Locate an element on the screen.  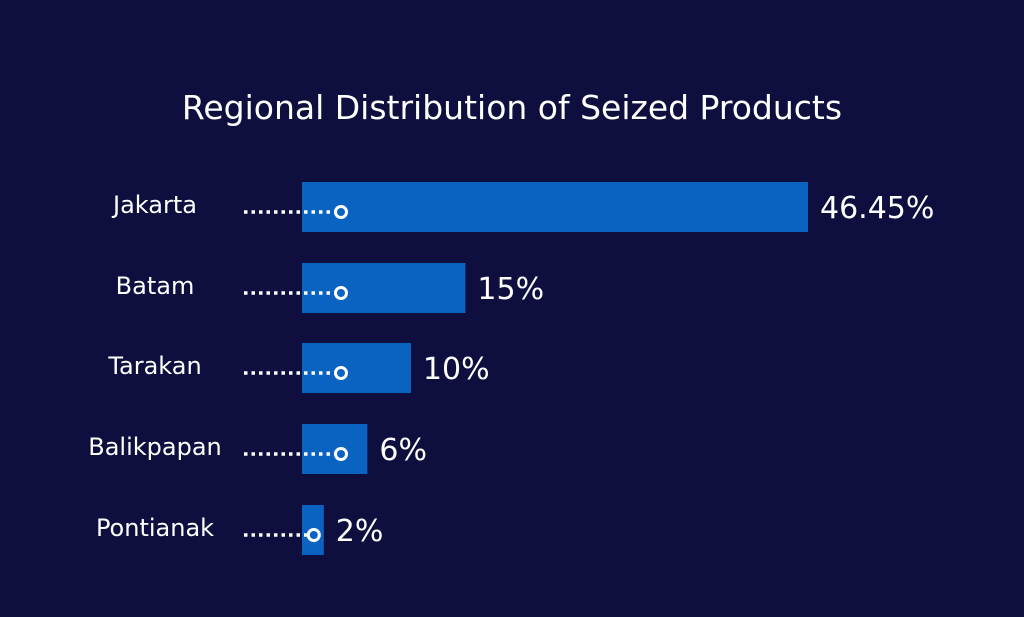
category-label: Pontianak is located at coordinates (155, 528).